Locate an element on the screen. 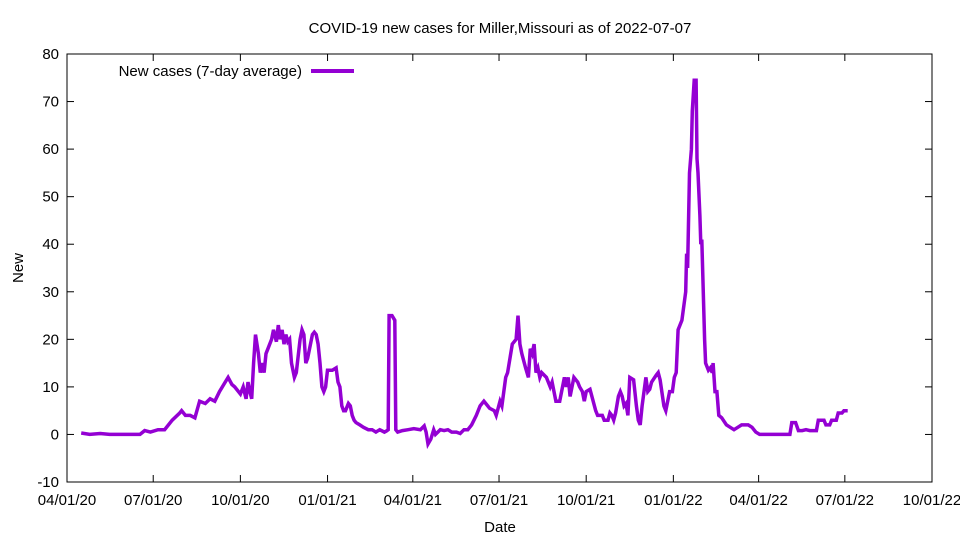 This screenshot has height=545, width=960. legend: New cases (7-day average) is located at coordinates (236, 71).